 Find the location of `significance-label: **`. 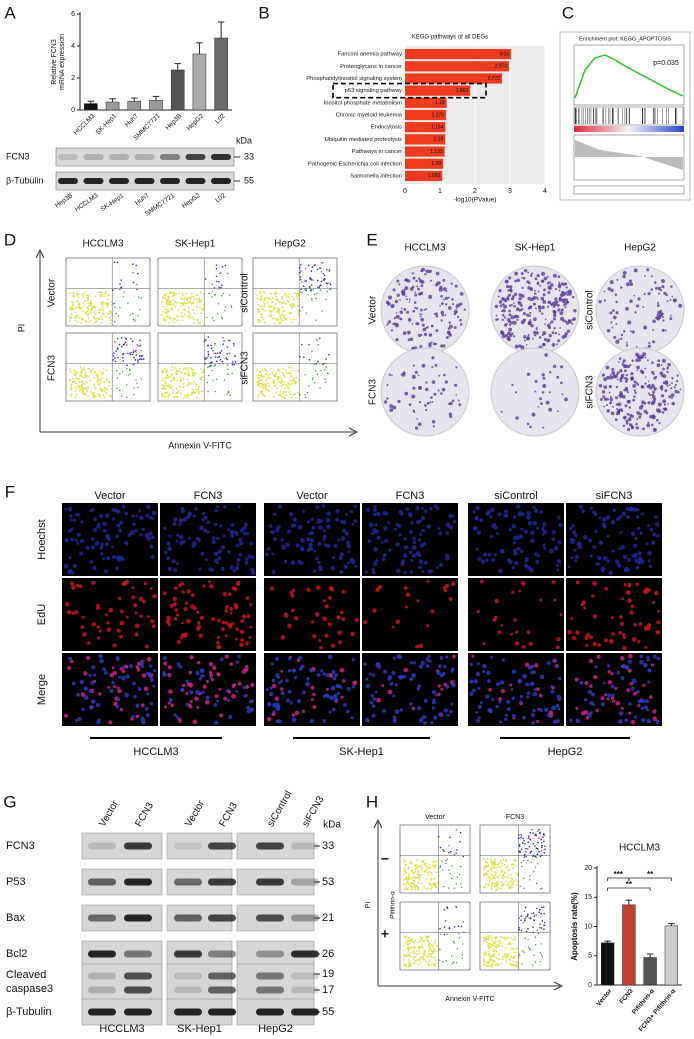

significance-label: ** is located at coordinates (629, 884).